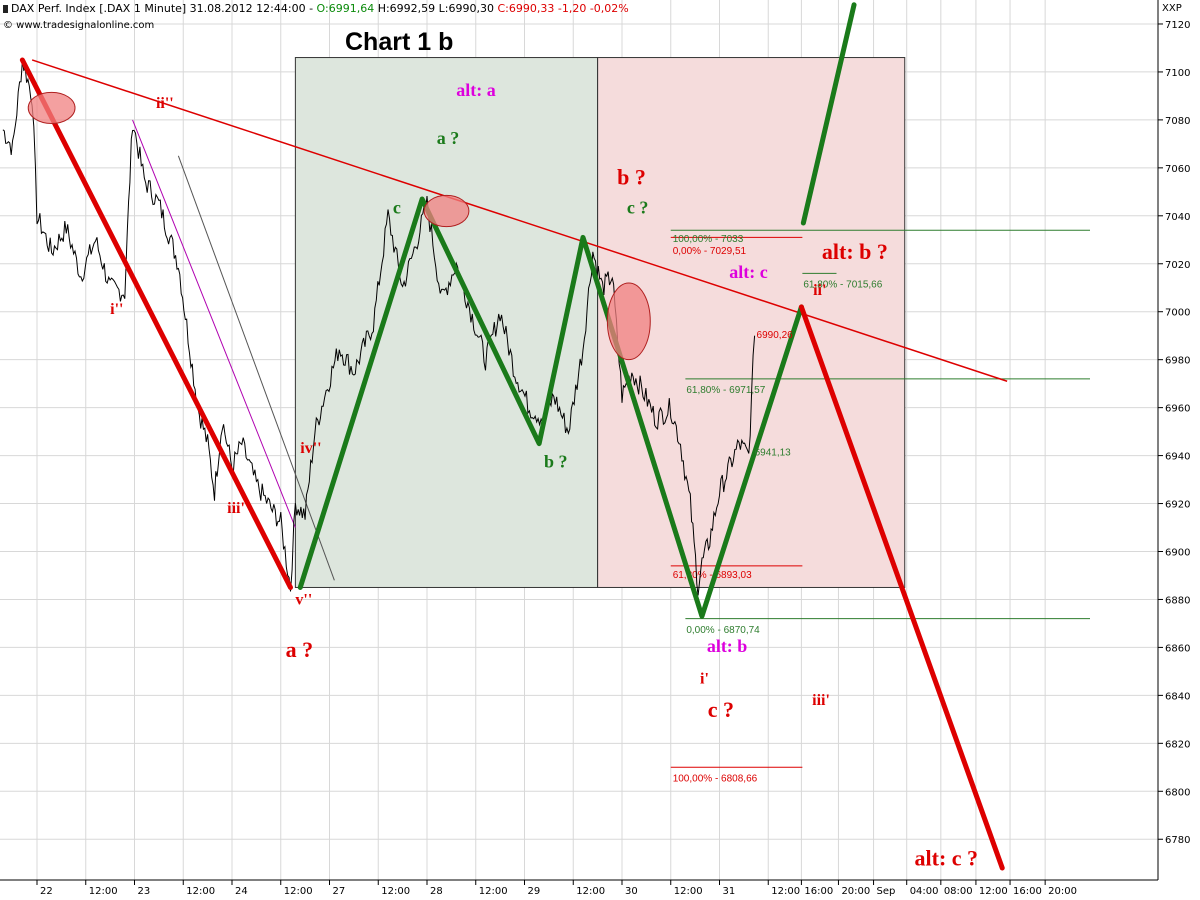 The image size is (1200, 900). What do you see at coordinates (397, 207) in the screenshot?
I see `wave-label-8: c` at bounding box center [397, 207].